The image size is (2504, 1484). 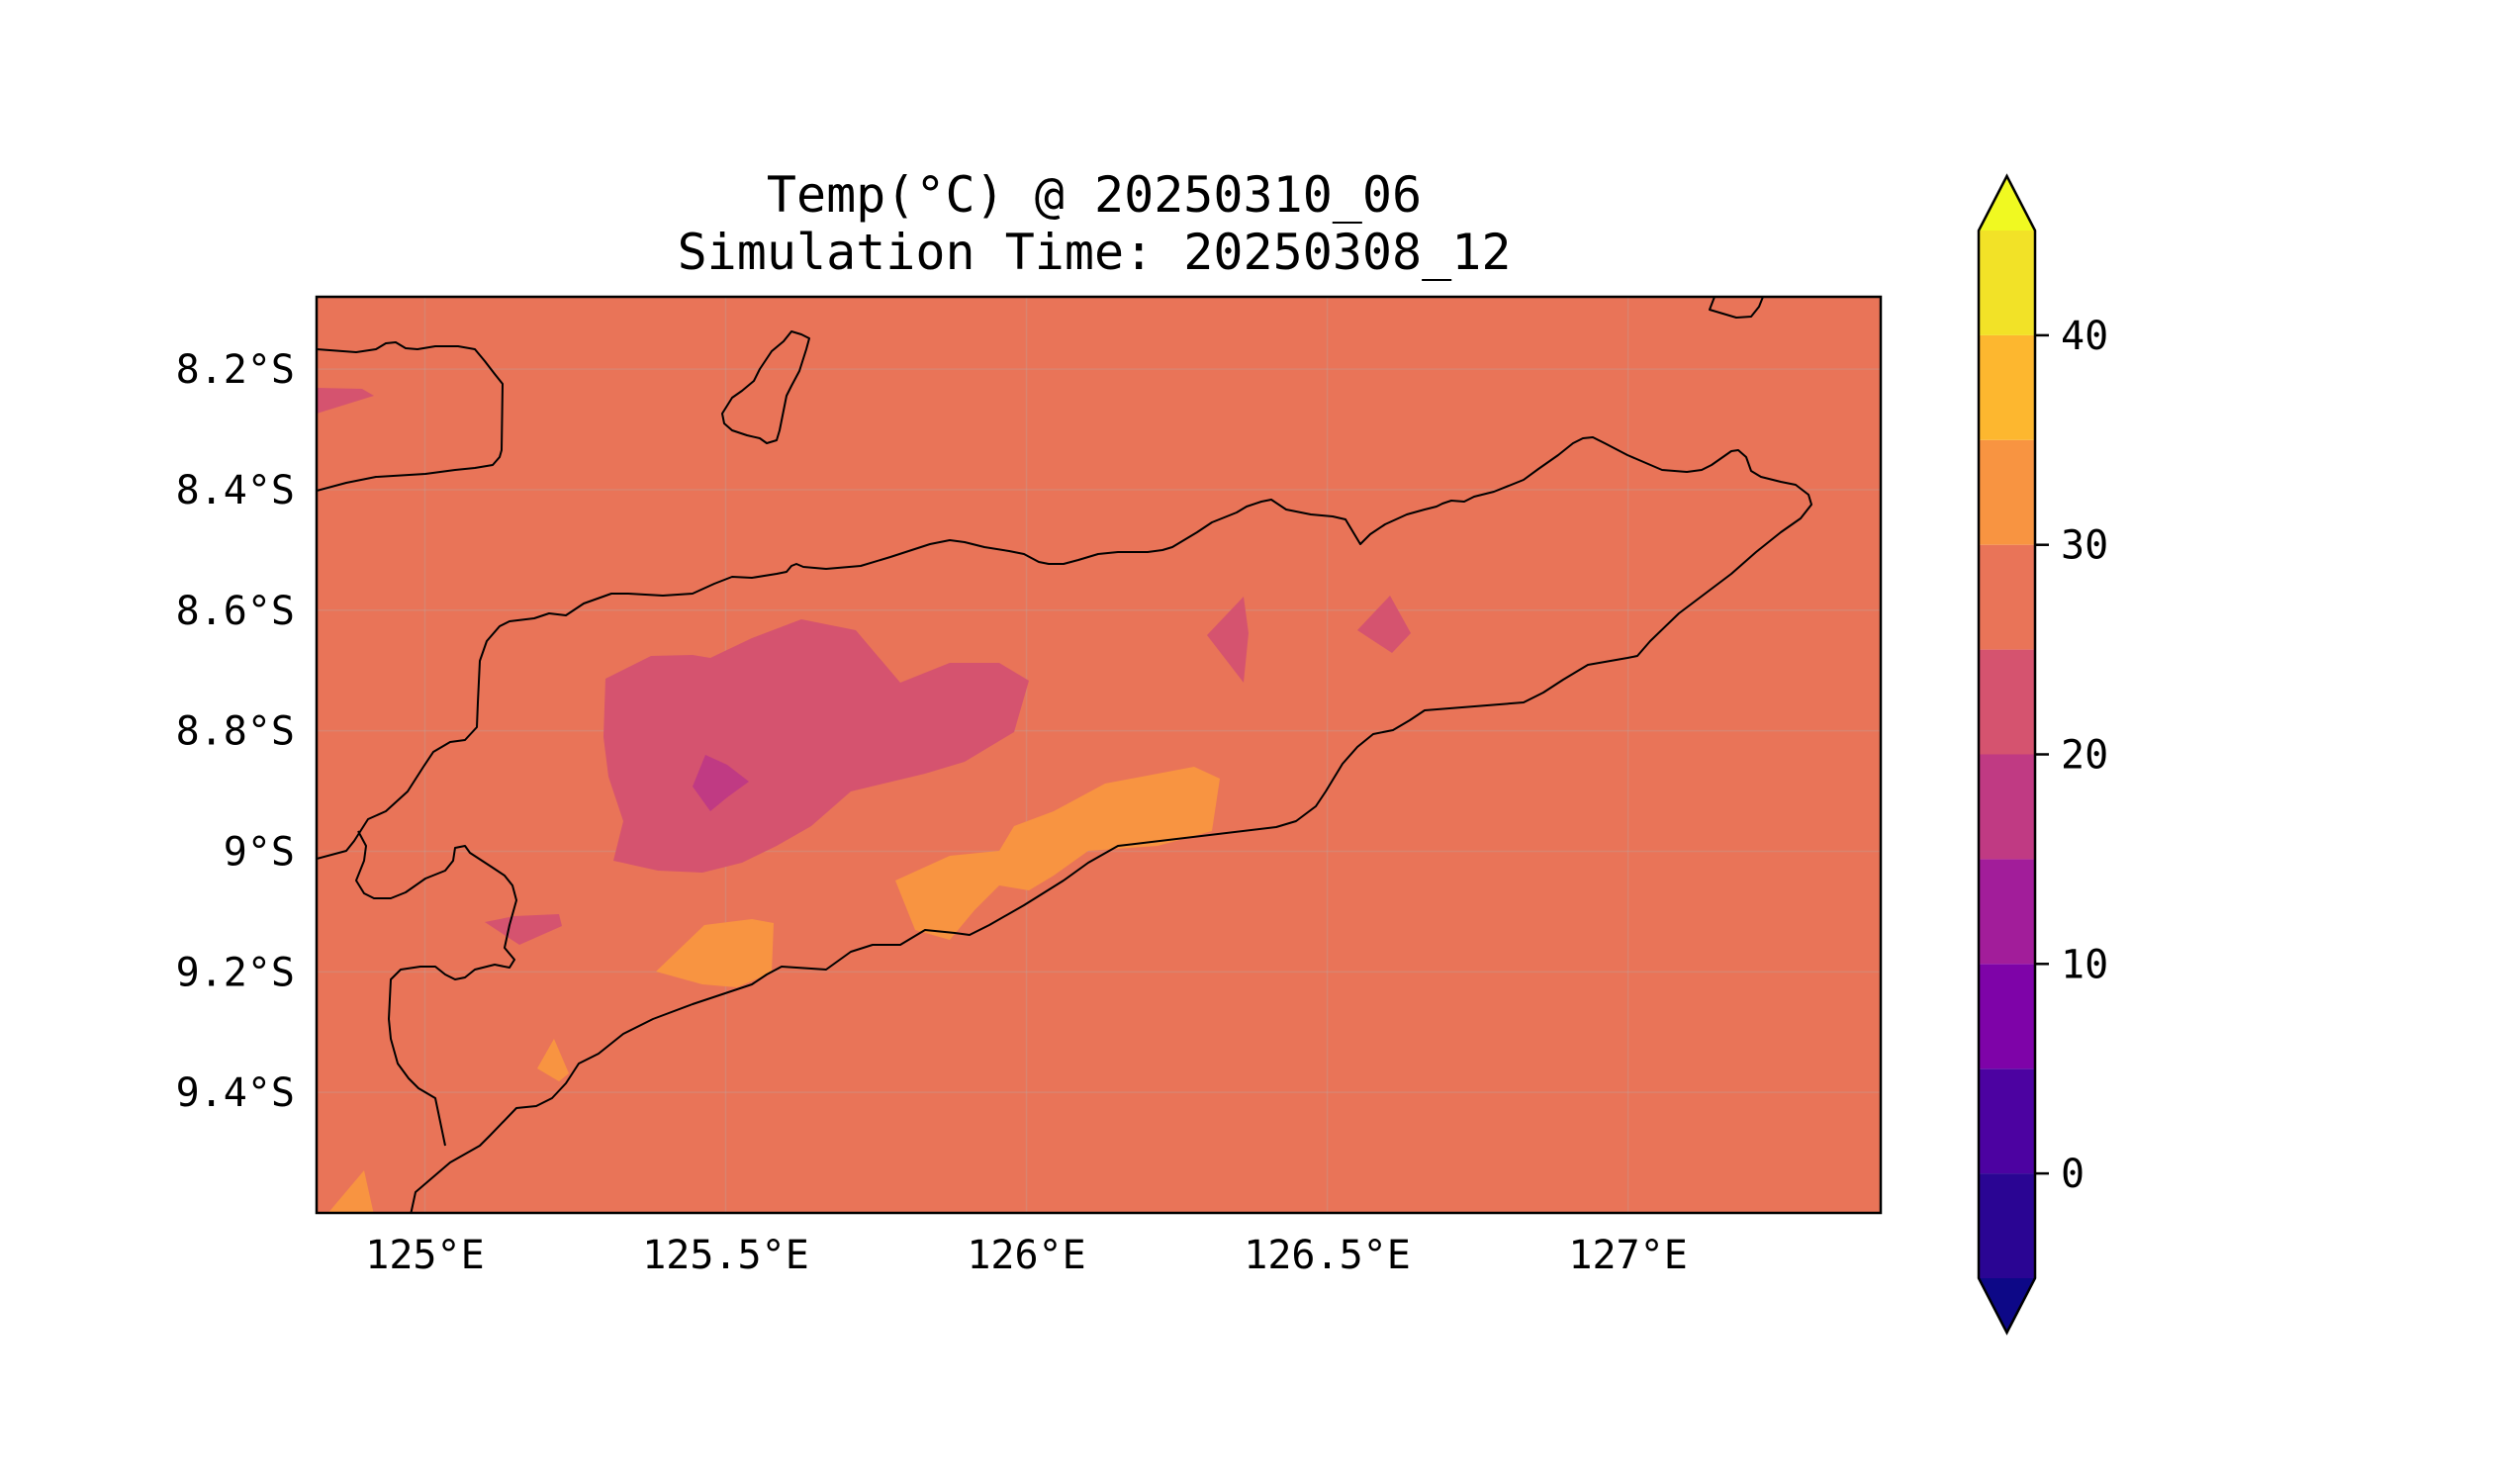 I want to click on colorbar: 0 10 20 30 40, so click(x=2042, y=754).